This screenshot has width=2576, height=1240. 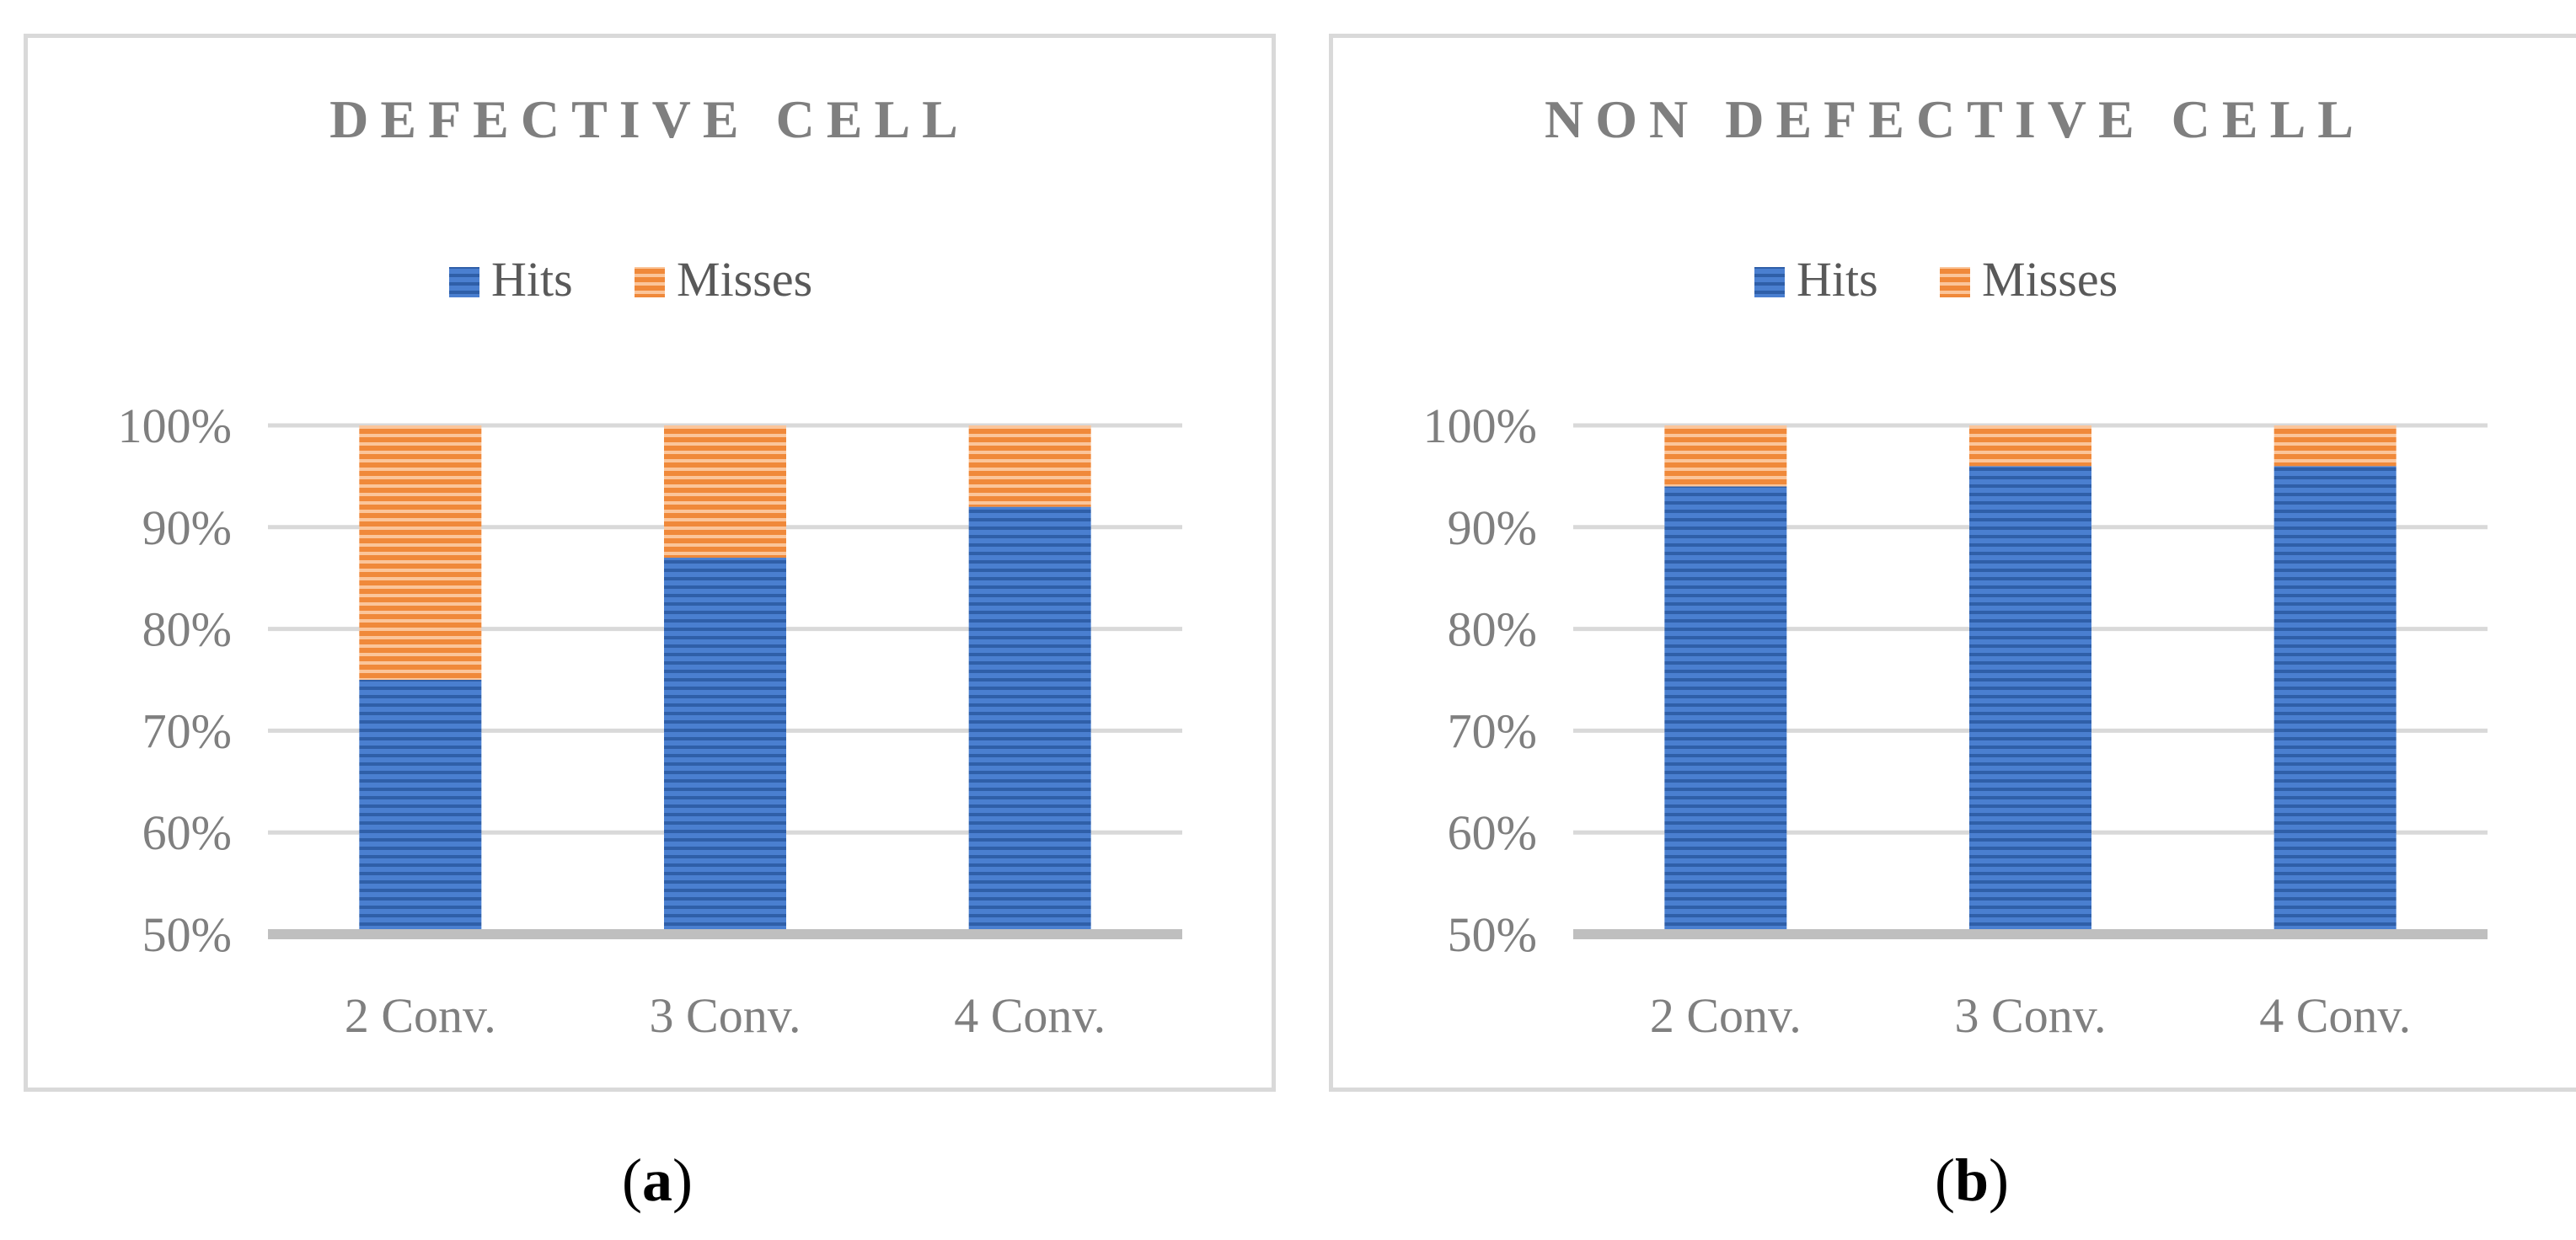 What do you see at coordinates (1971, 1180) in the screenshot?
I see `caption-b: (b)` at bounding box center [1971, 1180].